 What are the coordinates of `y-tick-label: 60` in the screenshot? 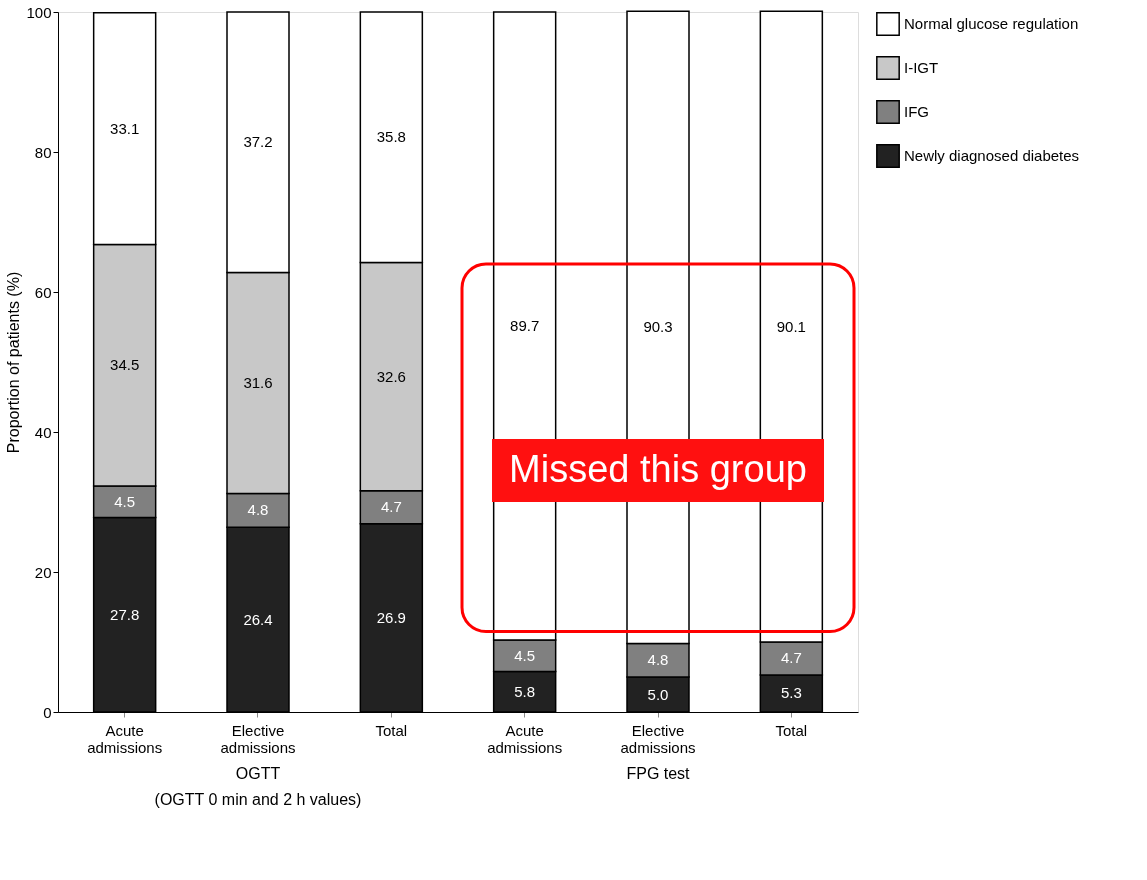 It's located at (43, 292).